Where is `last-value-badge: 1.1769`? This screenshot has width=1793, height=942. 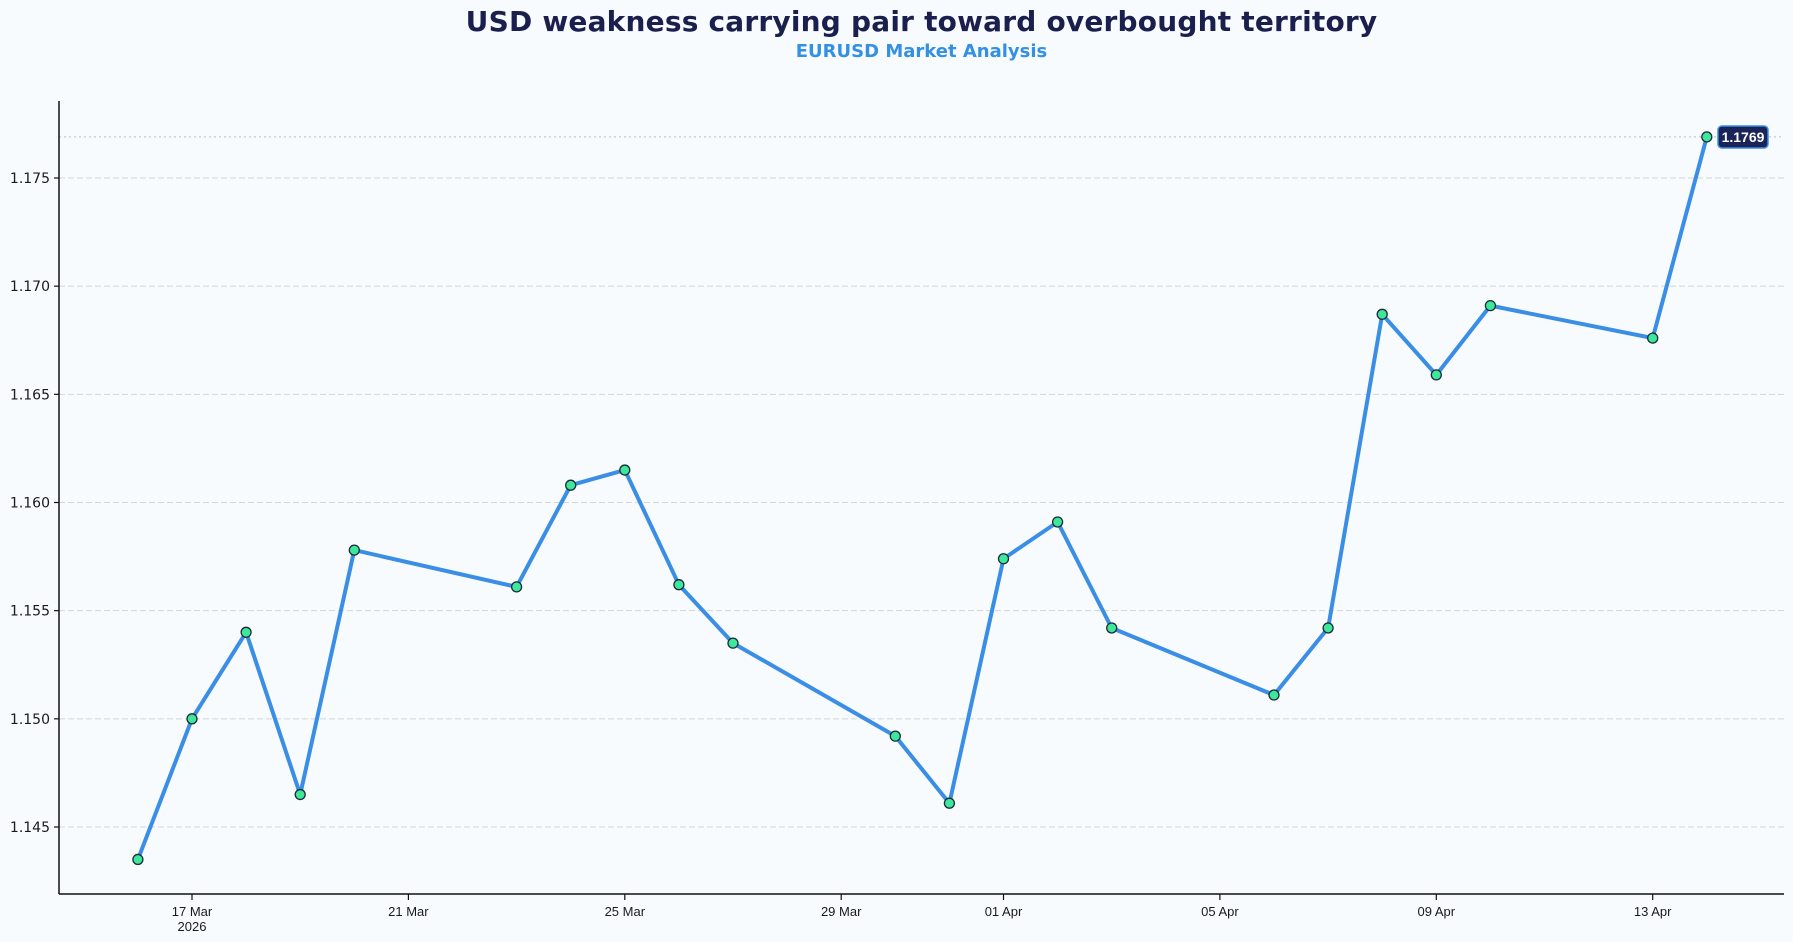
last-value-badge: 1.1769 is located at coordinates (1743, 137).